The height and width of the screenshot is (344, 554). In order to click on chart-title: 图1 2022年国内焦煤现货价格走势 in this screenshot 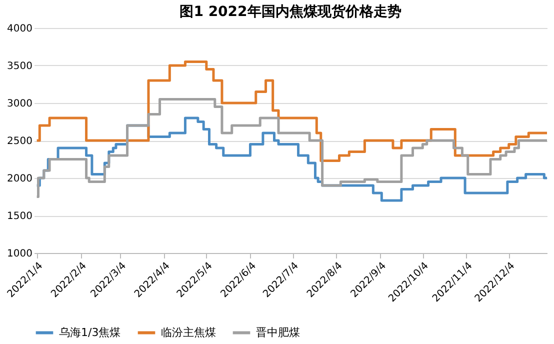, I will do `click(291, 12)`.